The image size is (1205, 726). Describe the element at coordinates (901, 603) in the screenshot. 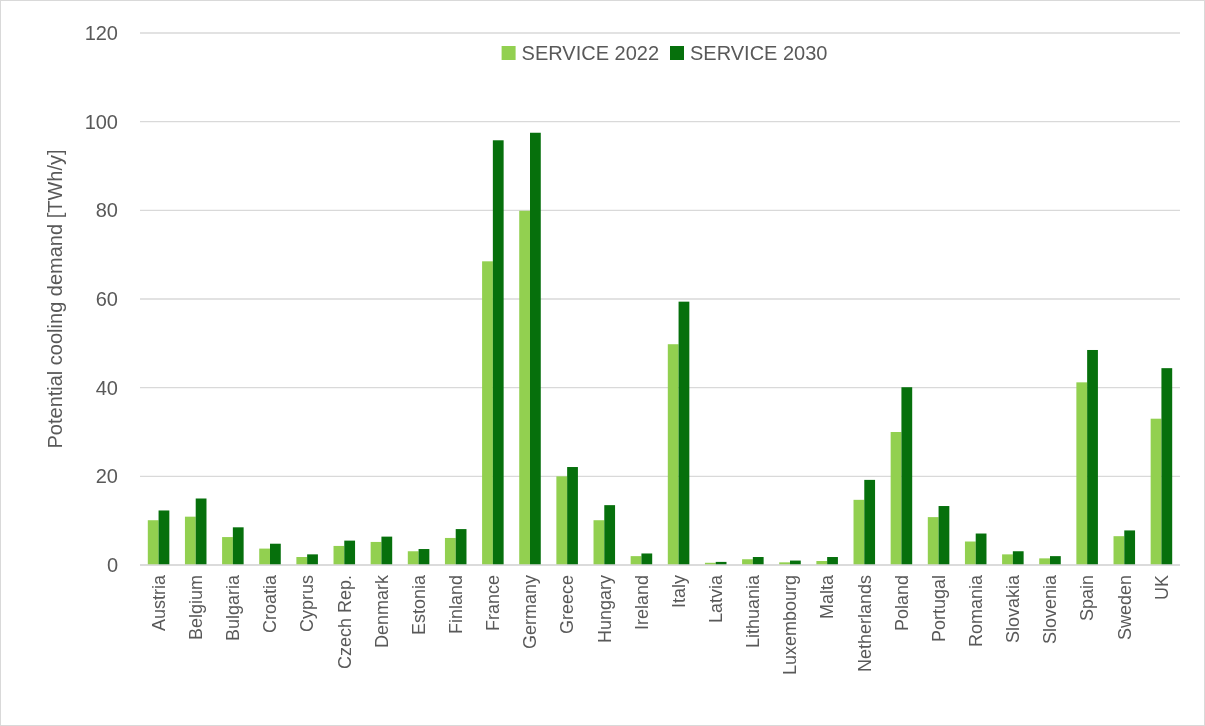

I see `x-tick-label: Poland` at that location.